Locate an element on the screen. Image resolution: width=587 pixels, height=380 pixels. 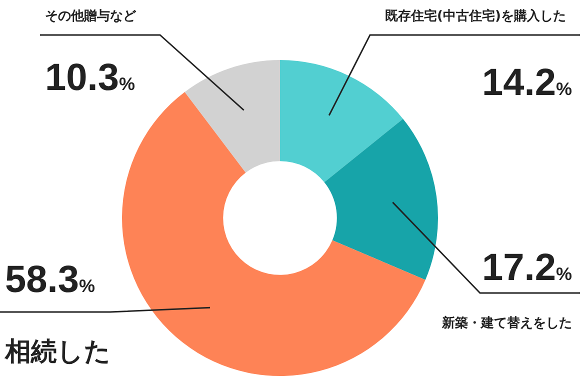
data-label: 17.2% is located at coordinates (527, 268).